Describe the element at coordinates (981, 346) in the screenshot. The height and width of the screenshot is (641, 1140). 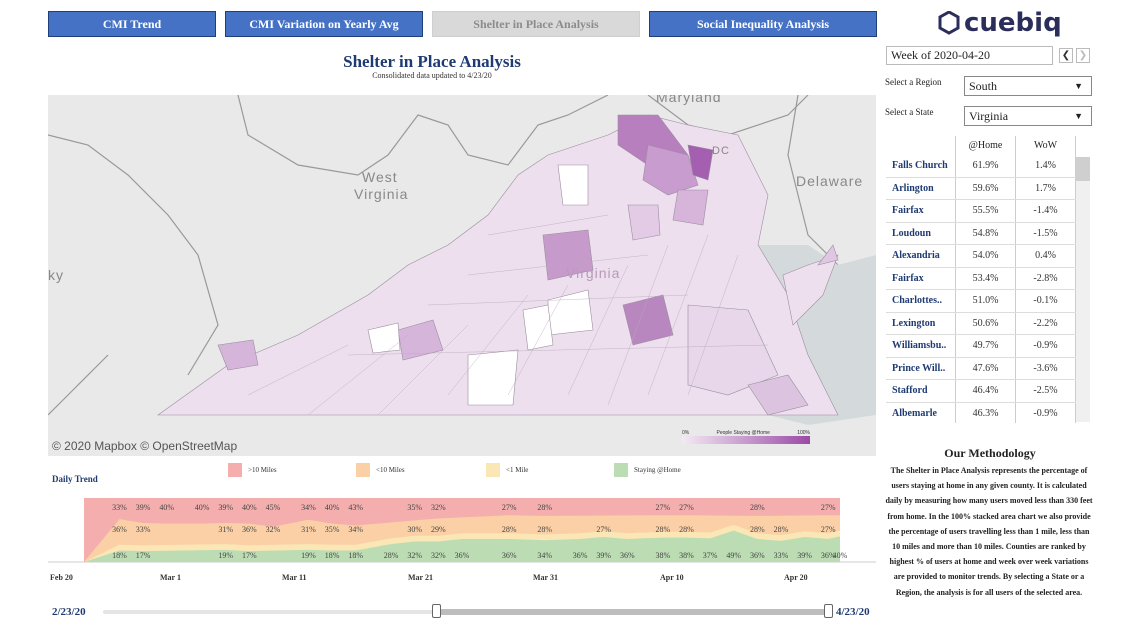
I see `table-row: Williamsbu.. 49.7% -0.9%` at that location.